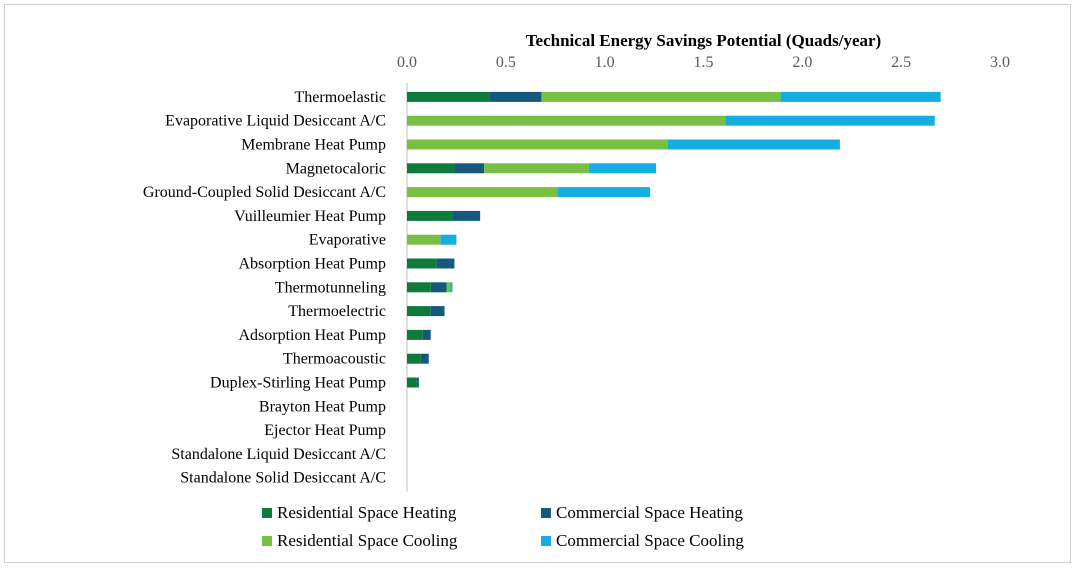 This screenshot has width=1076, height=568. Describe the element at coordinates (506, 62) in the screenshot. I see `x-tick-label: 0.5` at that location.